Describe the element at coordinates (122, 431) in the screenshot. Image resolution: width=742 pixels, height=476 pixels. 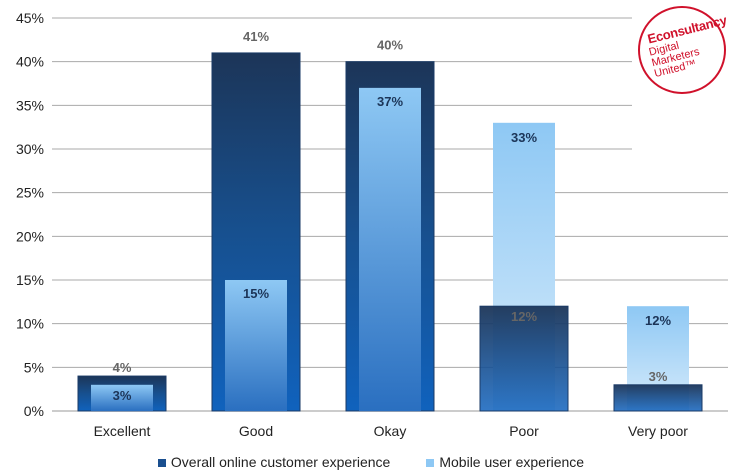
I see `x-tick-label: Excellent` at that location.